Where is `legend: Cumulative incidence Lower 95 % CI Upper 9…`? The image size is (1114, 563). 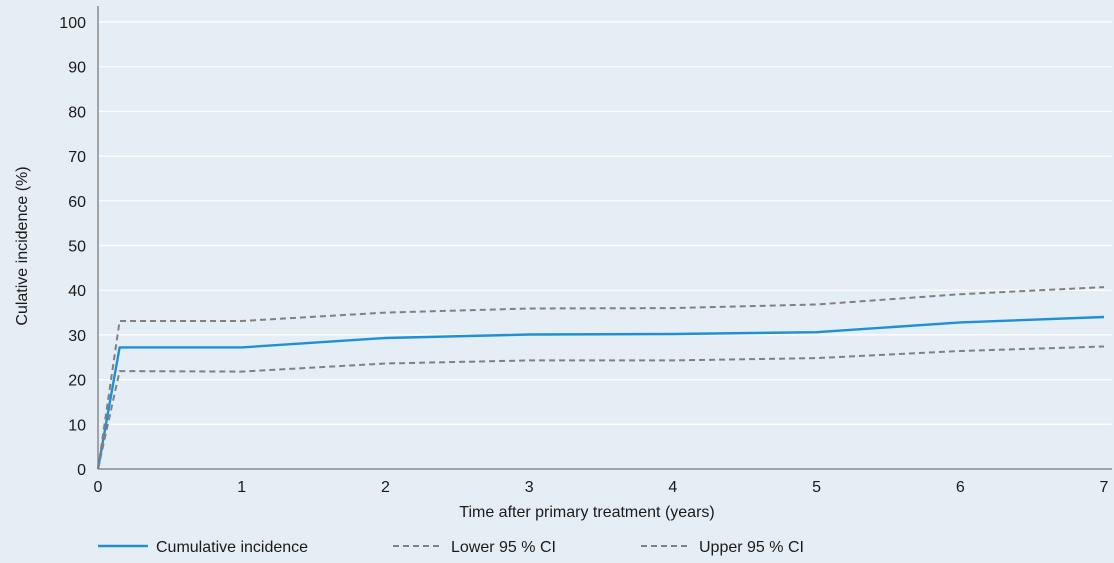
legend: Cumulative incidence Lower 95 % CI Upper 9… is located at coordinates (451, 547).